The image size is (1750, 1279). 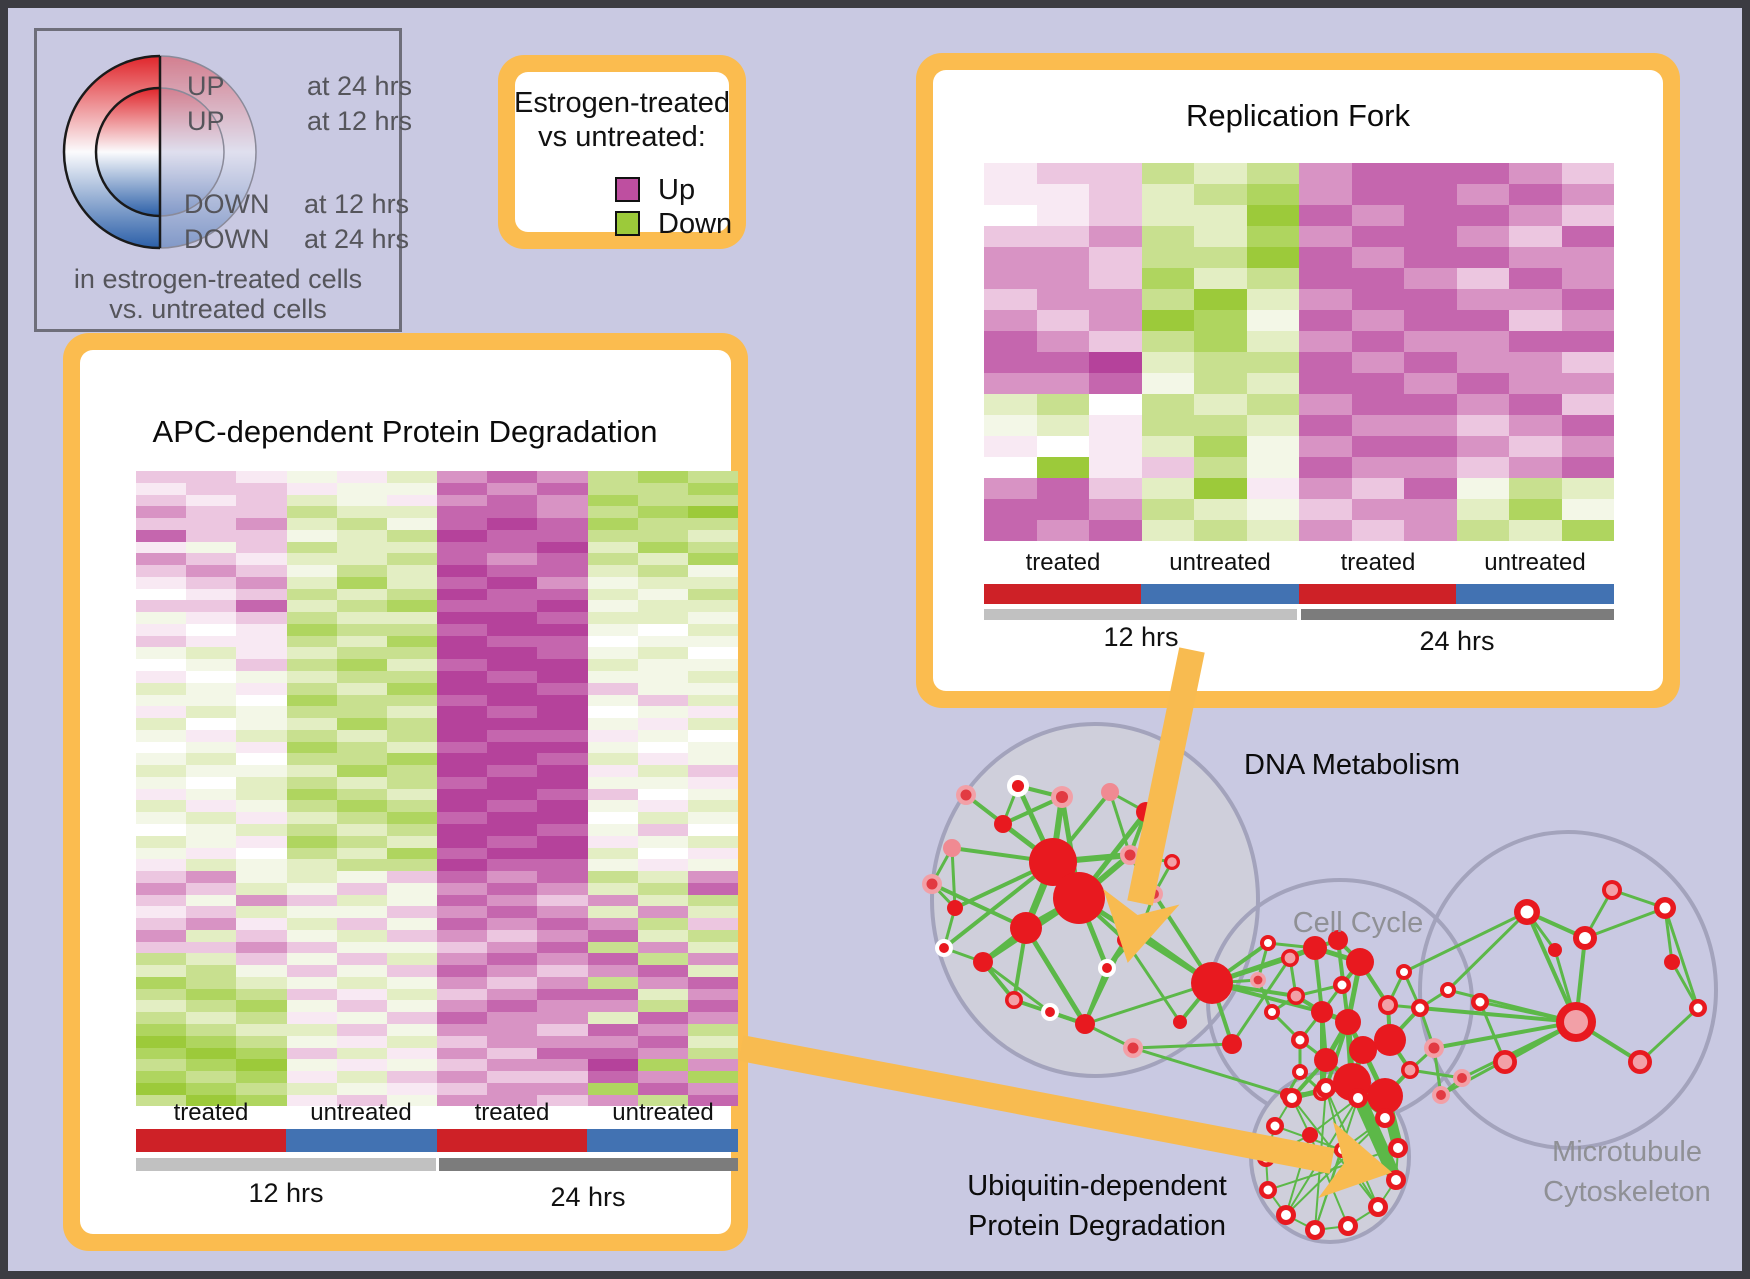 What do you see at coordinates (1352, 765) in the screenshot?
I see `dna-metabolism-label: DNA Metabolism` at bounding box center [1352, 765].